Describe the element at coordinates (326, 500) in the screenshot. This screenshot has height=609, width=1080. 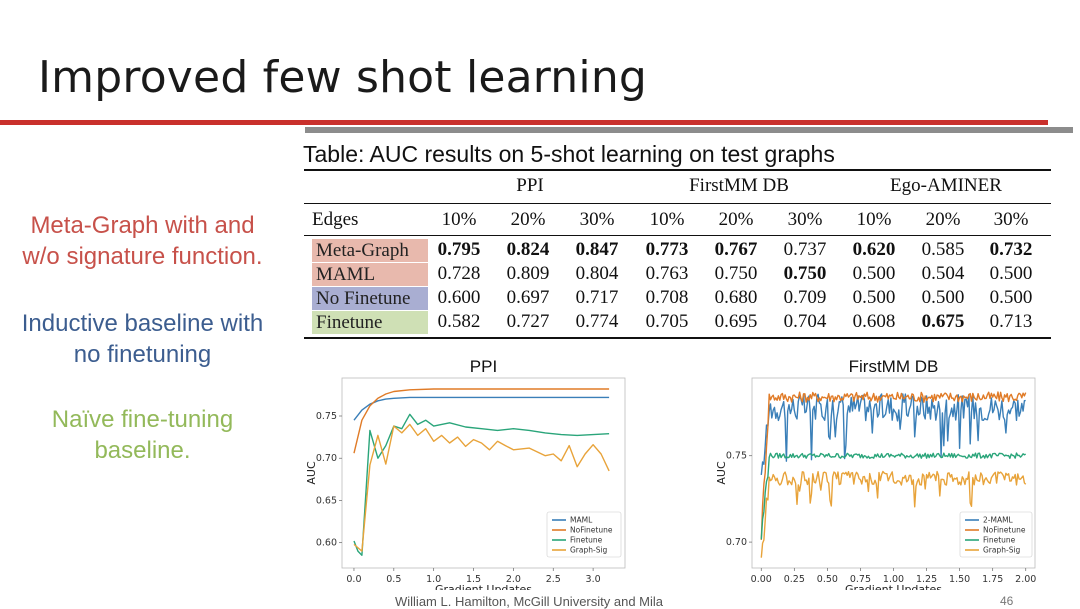
I see `y-tick-label: 0.65` at that location.